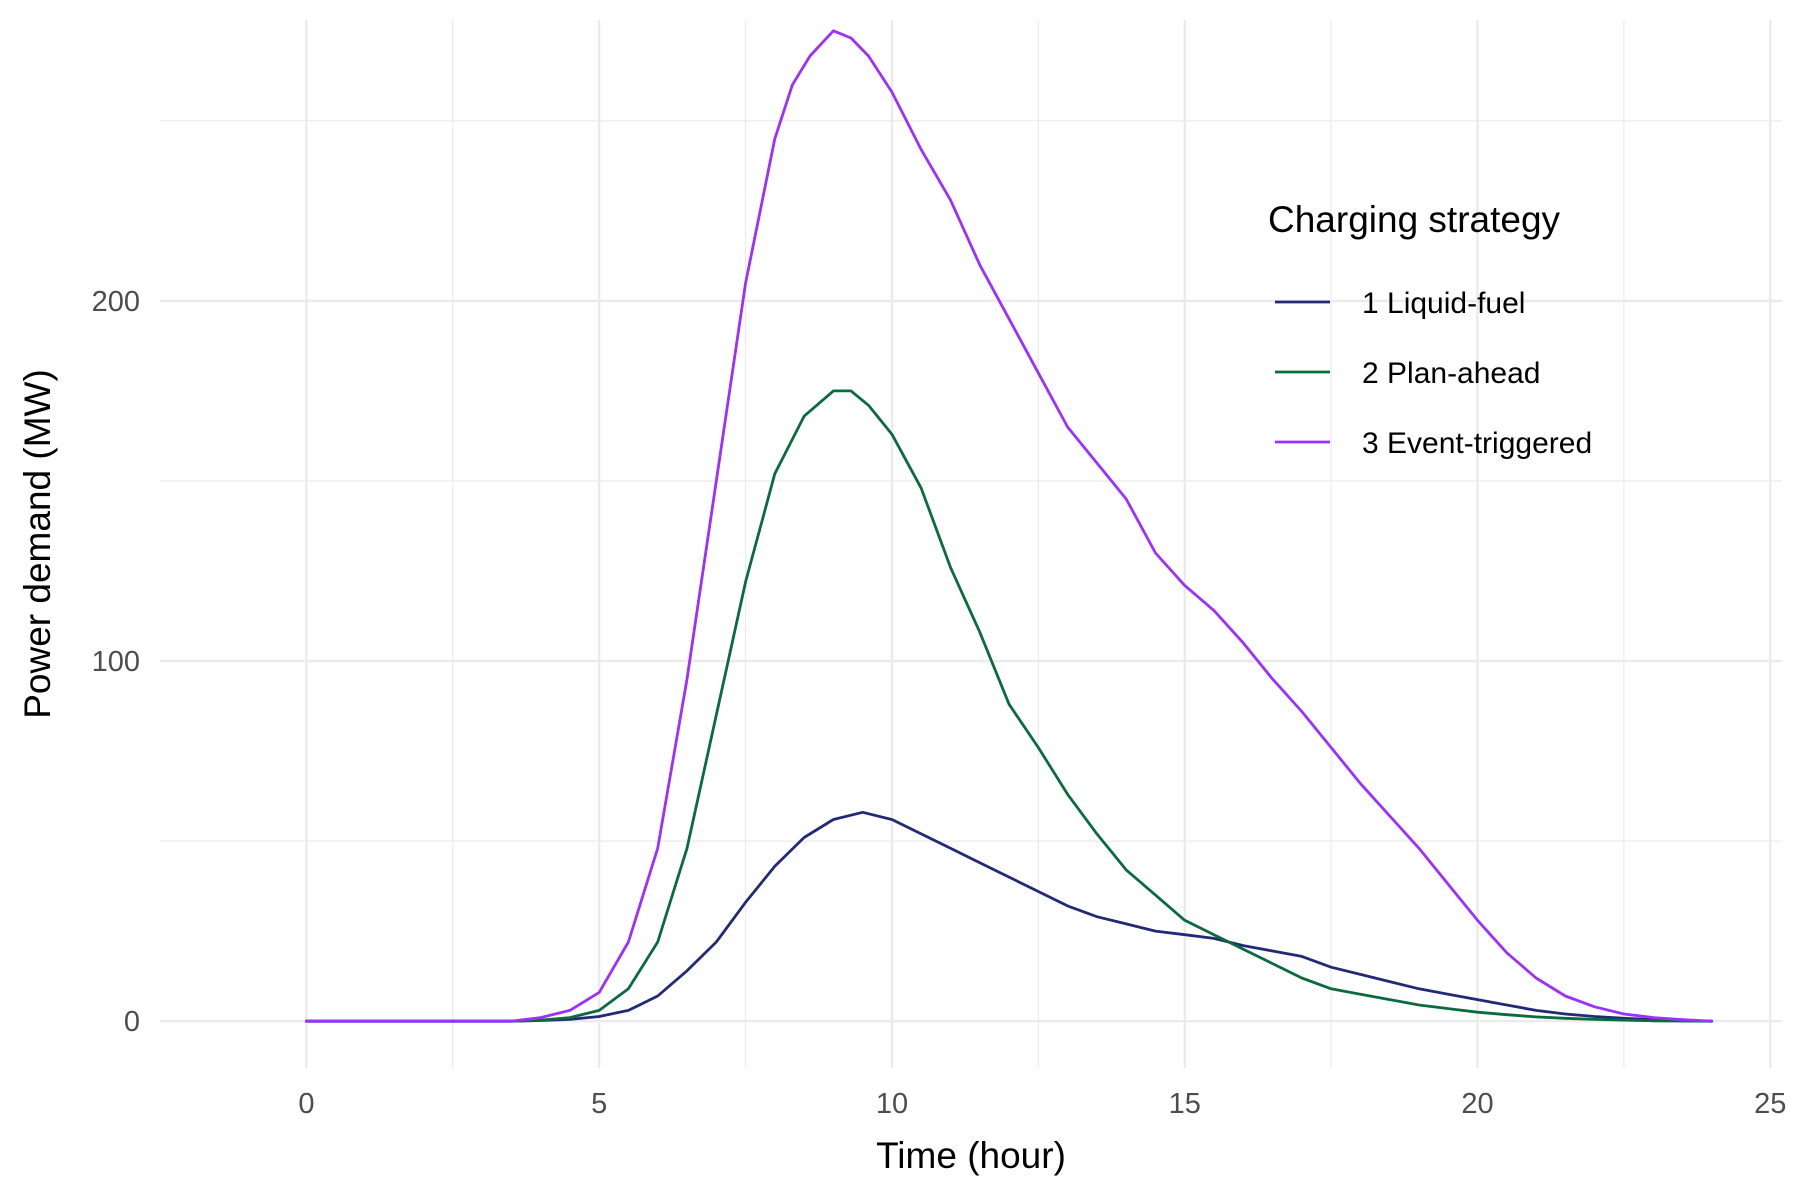  What do you see at coordinates (37, 544) in the screenshot?
I see `y-axis-title: Power demand (MW)` at bounding box center [37, 544].